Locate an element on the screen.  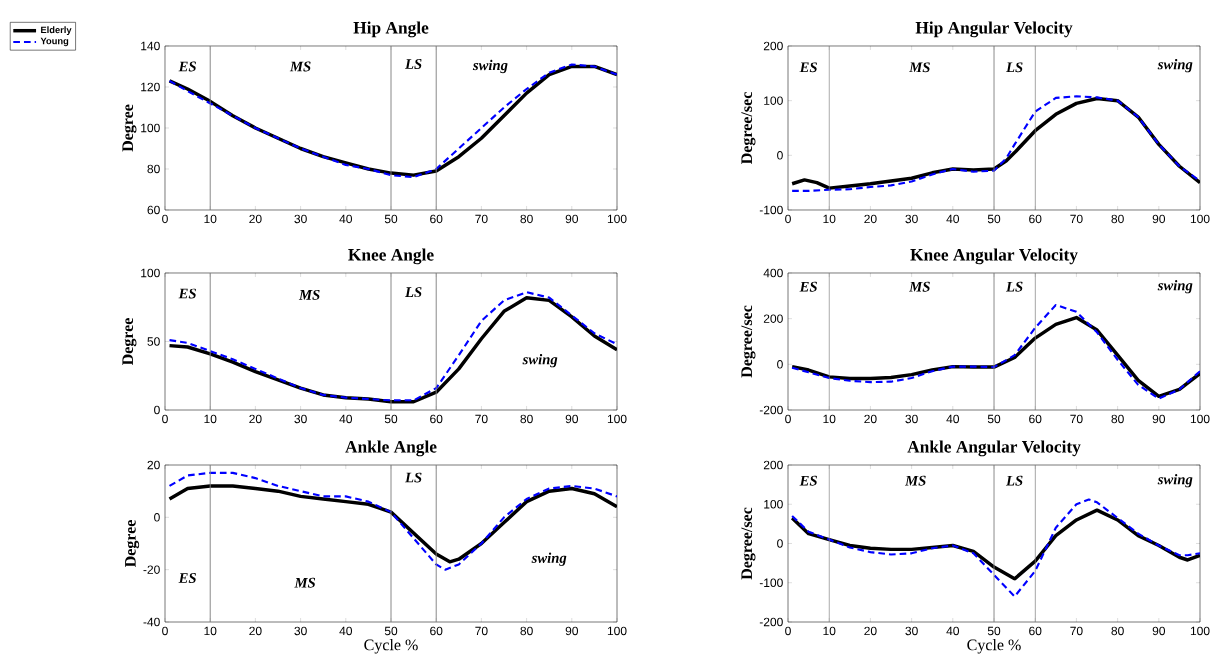
chart-title: Ankle Angular Velocity is located at coordinates (994, 448).